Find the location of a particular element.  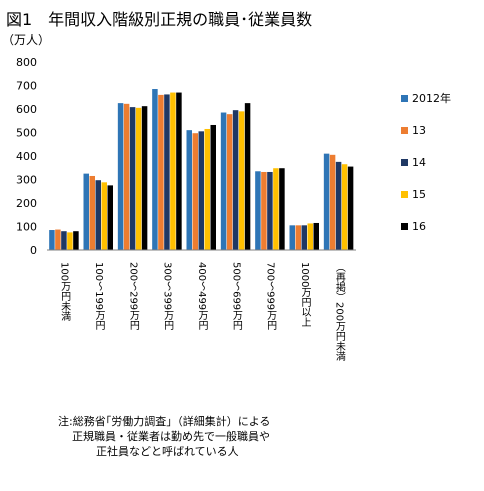

y-axis-label: （万人） is located at coordinates (26, 40).